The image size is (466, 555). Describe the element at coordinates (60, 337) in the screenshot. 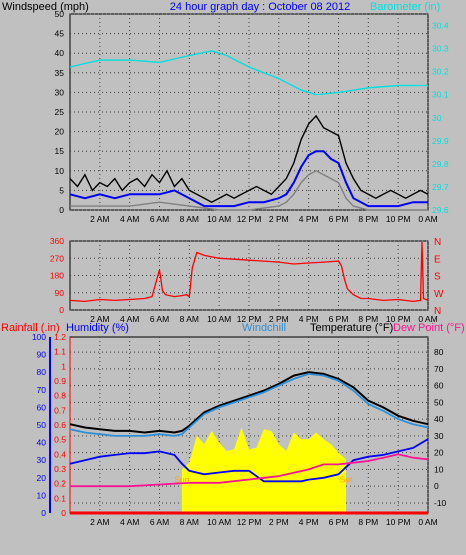

I see `rainfall-tick-label: 1.2` at that location.